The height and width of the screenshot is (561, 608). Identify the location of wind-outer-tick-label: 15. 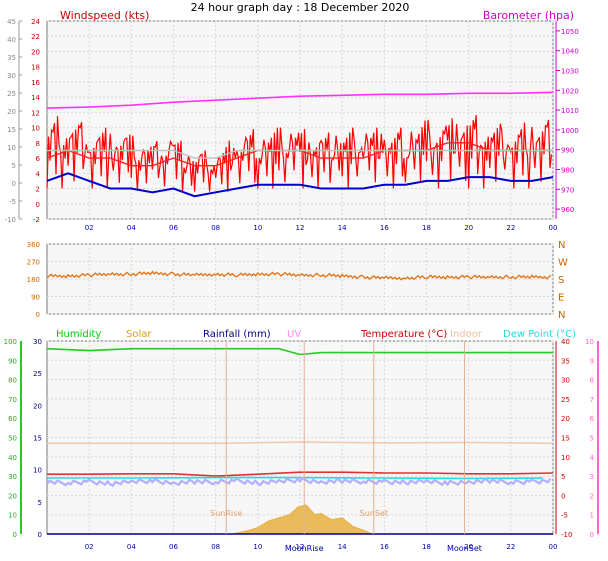
(11, 130).